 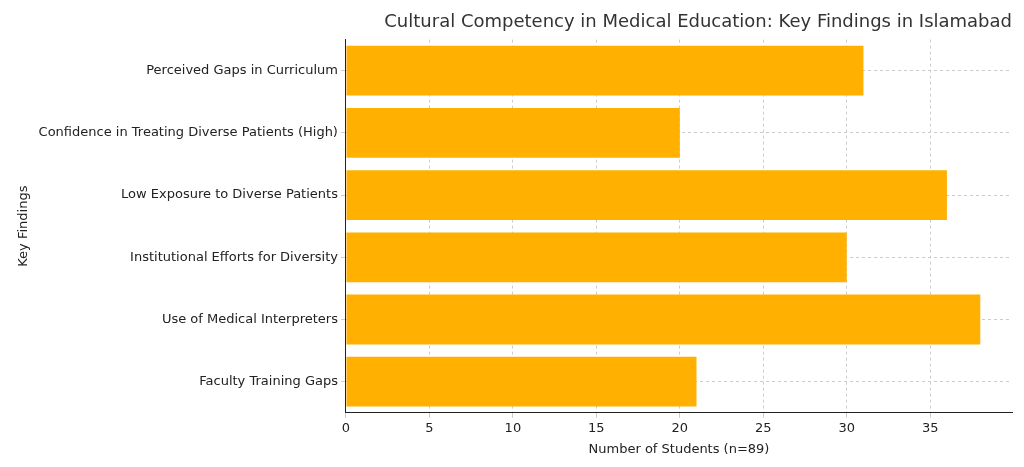 What do you see at coordinates (930, 427) in the screenshot?
I see `x-tick-label: 35` at bounding box center [930, 427].